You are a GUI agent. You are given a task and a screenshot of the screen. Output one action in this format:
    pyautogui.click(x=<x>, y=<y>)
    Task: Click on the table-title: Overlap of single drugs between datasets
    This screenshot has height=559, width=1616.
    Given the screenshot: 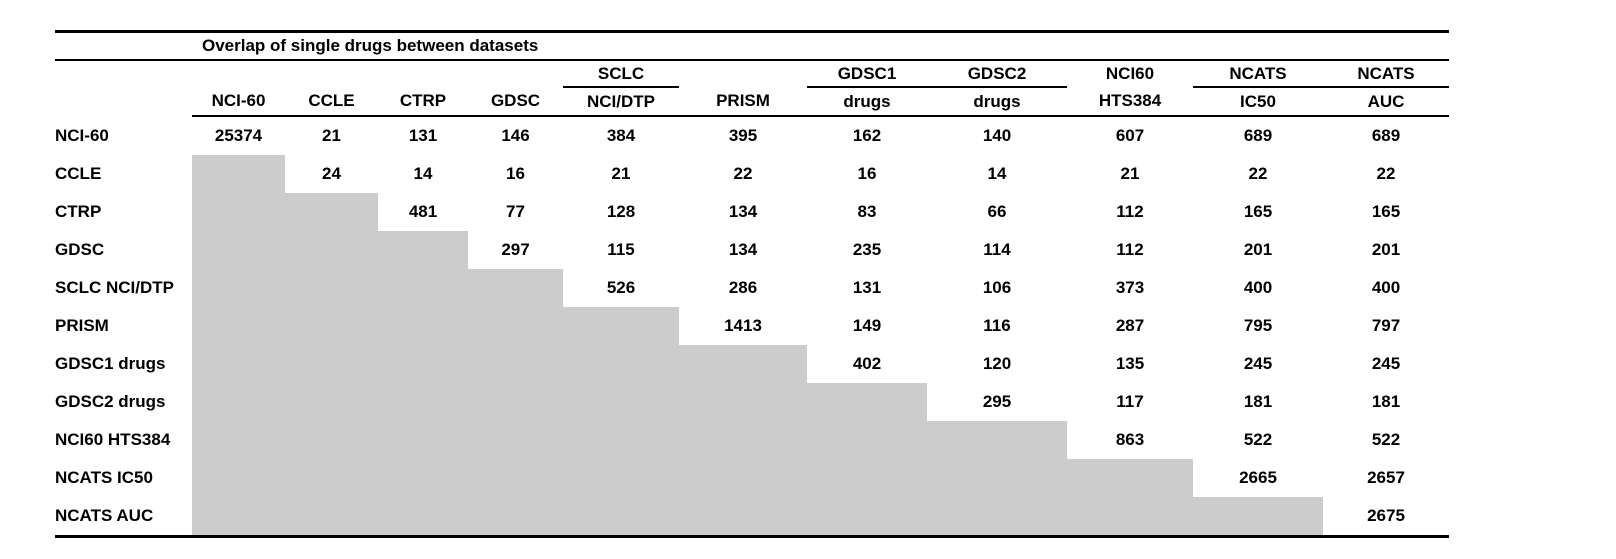 What is the action you would take?
    pyautogui.click(x=370, y=45)
    